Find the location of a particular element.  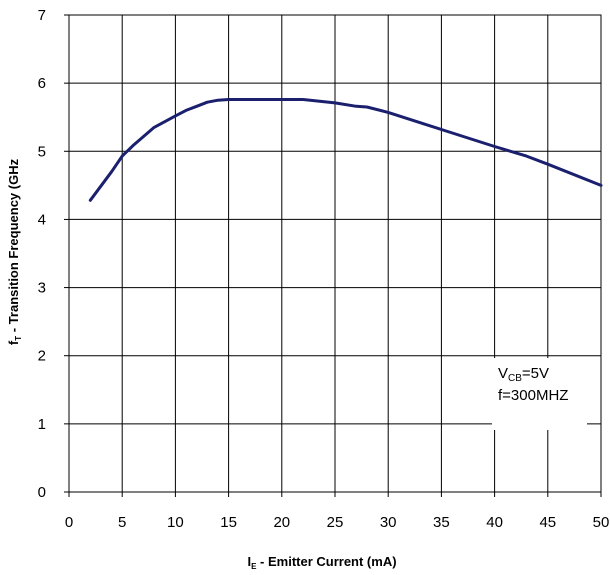

x-tick-label: 35 is located at coordinates (441, 522).